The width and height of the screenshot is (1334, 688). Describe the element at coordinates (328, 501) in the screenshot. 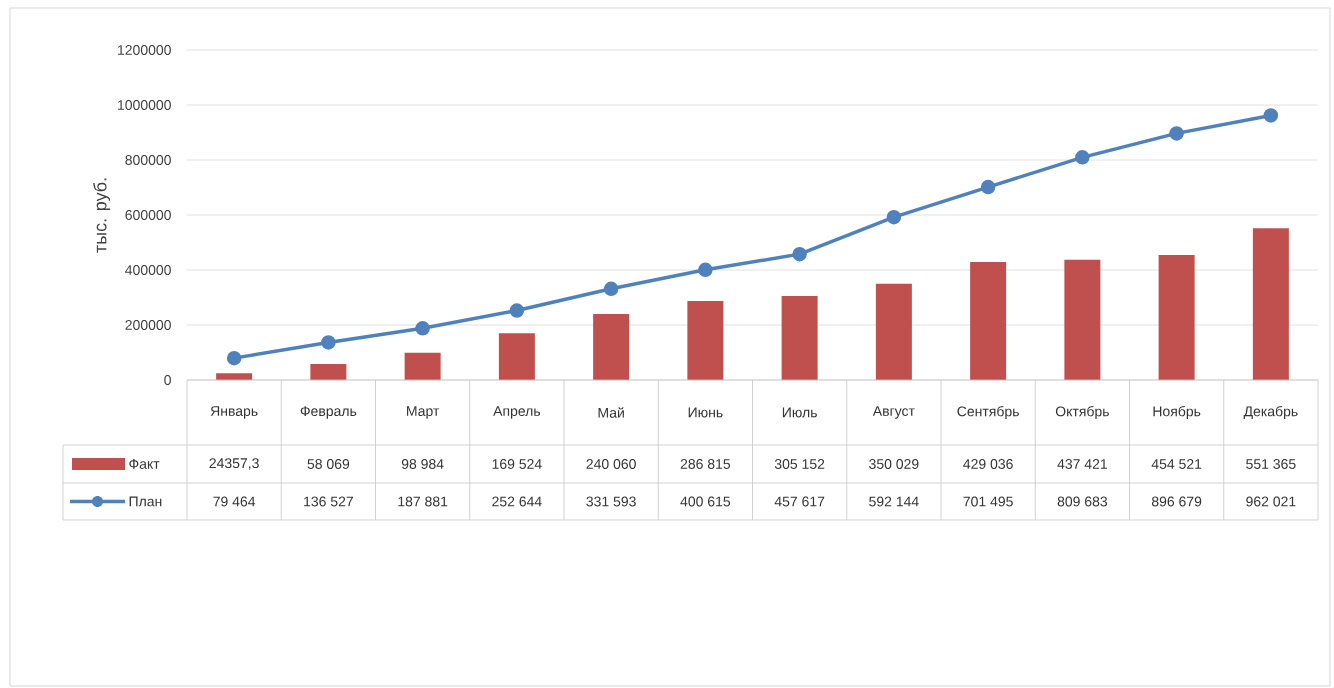

I see `data-label: 136 527` at that location.